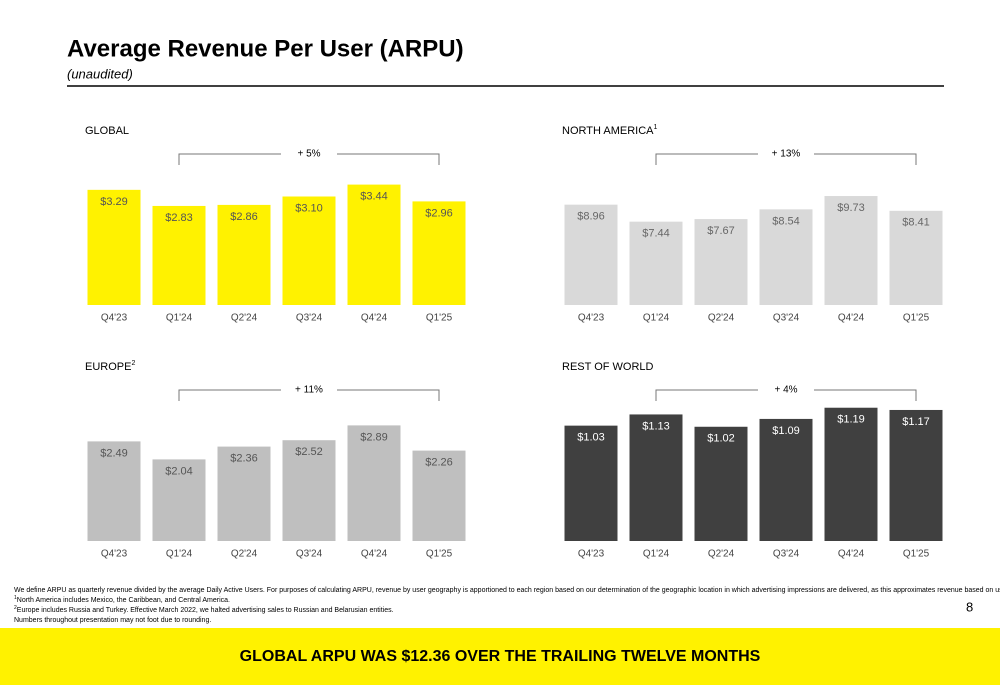  I want to click on chart-title-text: NORTH AMERICA, so click(608, 131).